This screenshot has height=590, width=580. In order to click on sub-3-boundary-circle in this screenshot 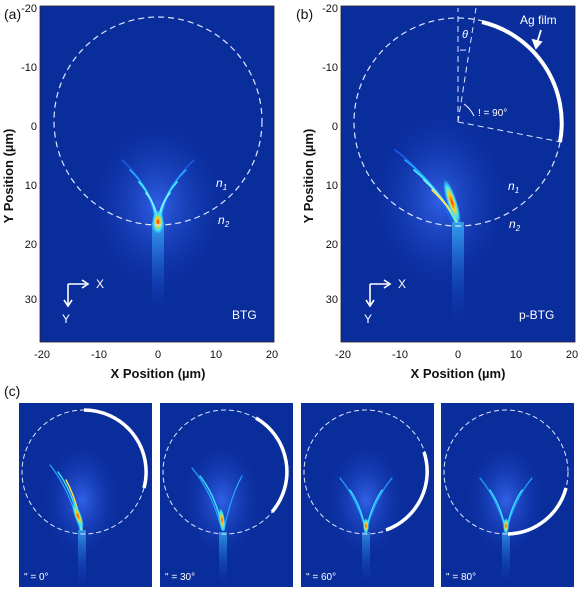, I will do `click(506, 472)`.